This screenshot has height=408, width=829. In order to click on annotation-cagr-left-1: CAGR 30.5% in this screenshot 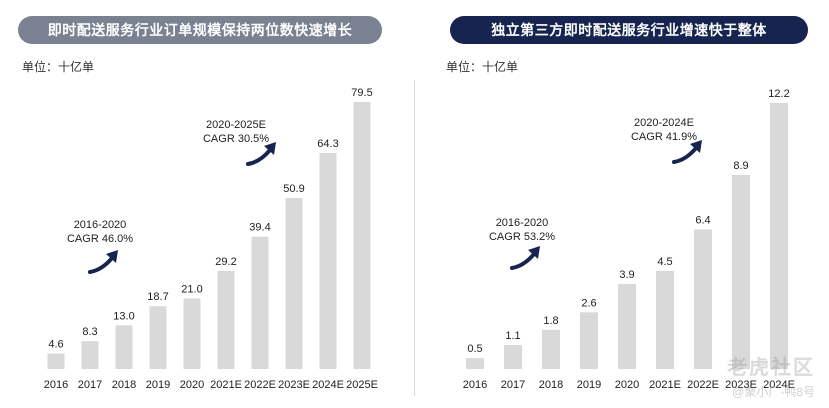, I will do `click(236, 139)`.